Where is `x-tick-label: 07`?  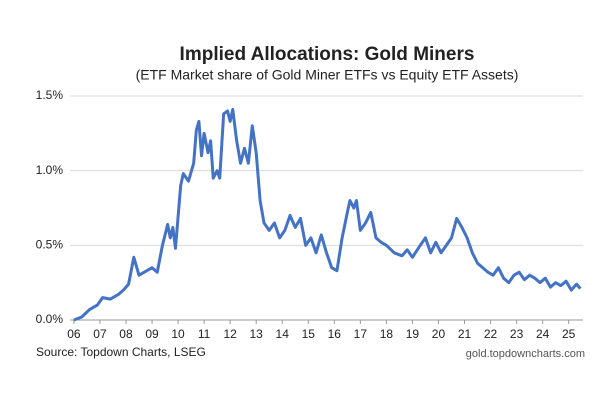 x-tick-label: 07 is located at coordinates (100, 334).